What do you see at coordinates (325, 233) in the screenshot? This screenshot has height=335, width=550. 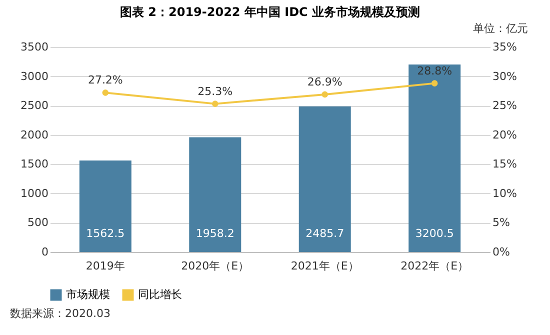 I see `data-label: 2485.7` at bounding box center [325, 233].